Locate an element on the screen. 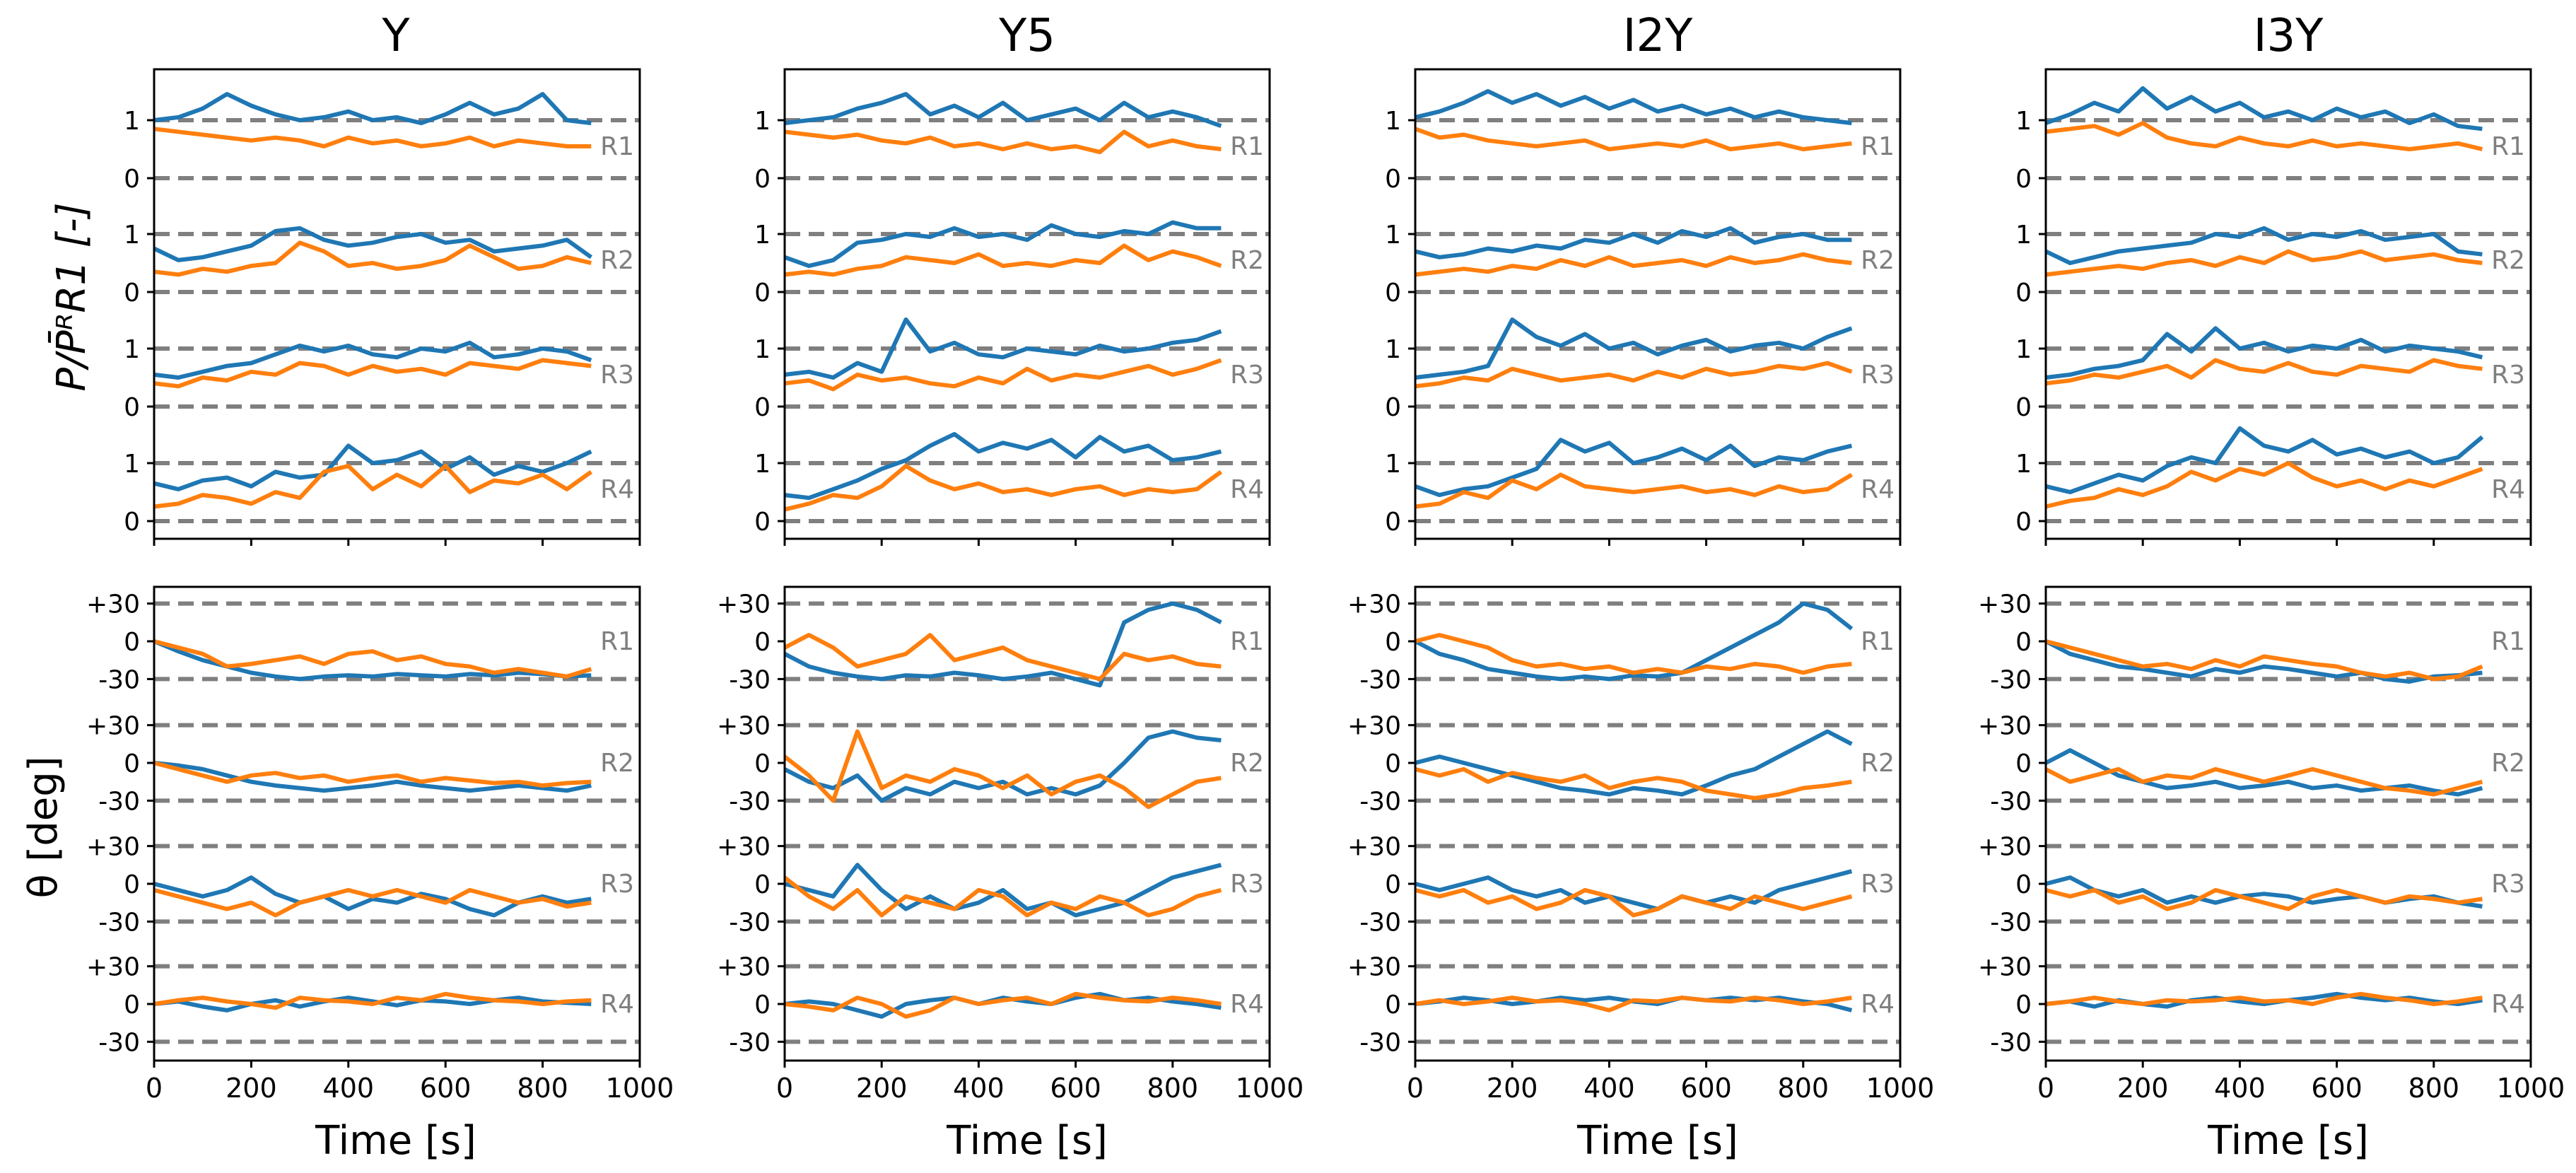 This screenshot has width=2576, height=1173. x-axis-labels: Time [s] Time [s] Time [s] Time [s] is located at coordinates (1342, 1141).